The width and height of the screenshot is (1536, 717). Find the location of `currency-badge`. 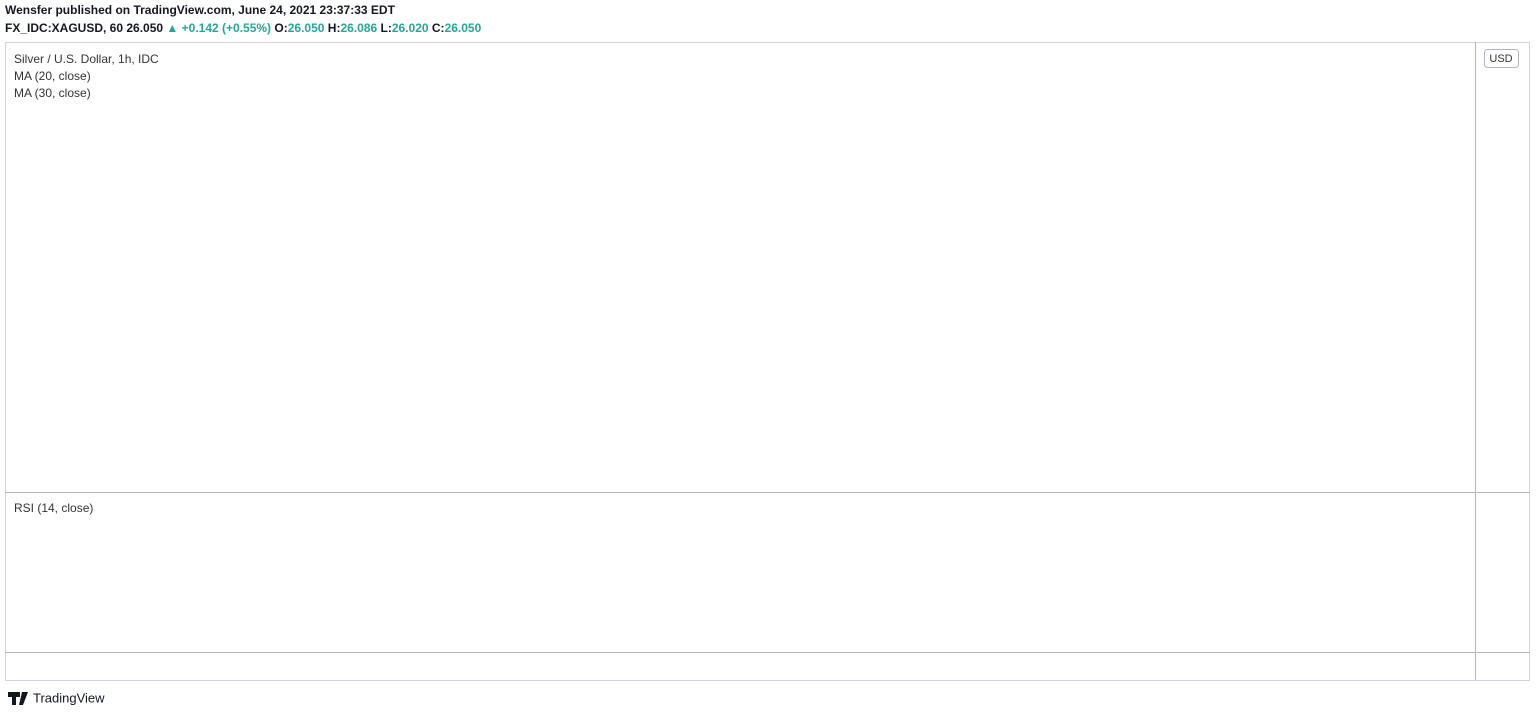

currency-badge is located at coordinates (1501, 58).